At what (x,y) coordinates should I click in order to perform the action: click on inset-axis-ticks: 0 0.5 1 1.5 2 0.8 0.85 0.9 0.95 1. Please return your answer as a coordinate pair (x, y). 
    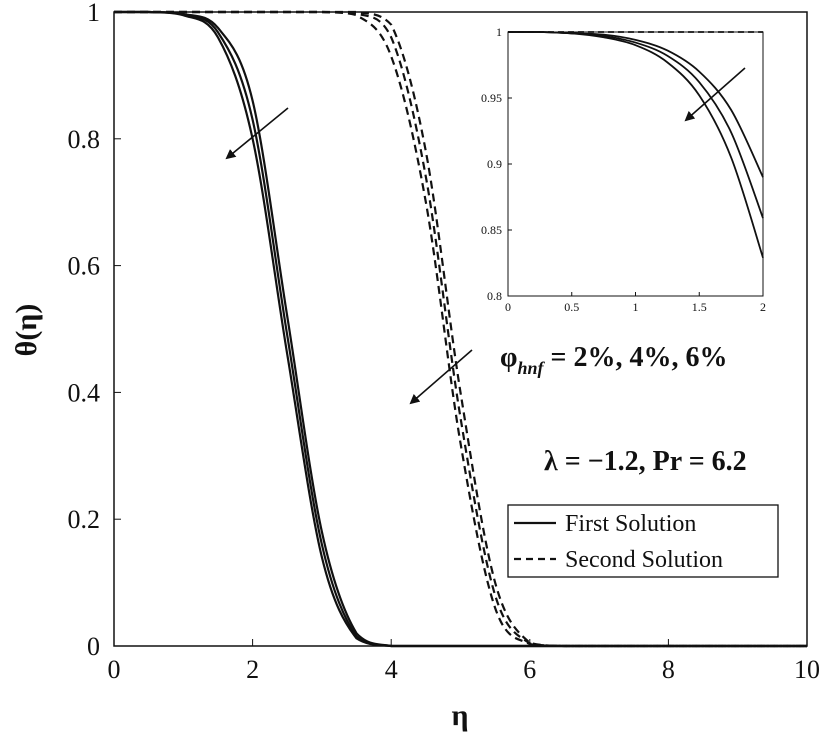
    Looking at the image, I should click on (623, 169).